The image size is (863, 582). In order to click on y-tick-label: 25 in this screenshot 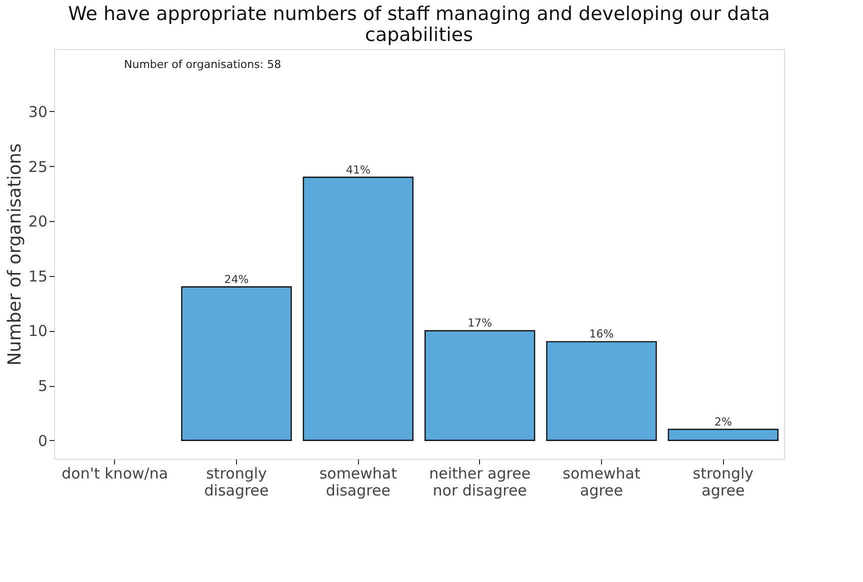, I will do `click(38, 167)`.